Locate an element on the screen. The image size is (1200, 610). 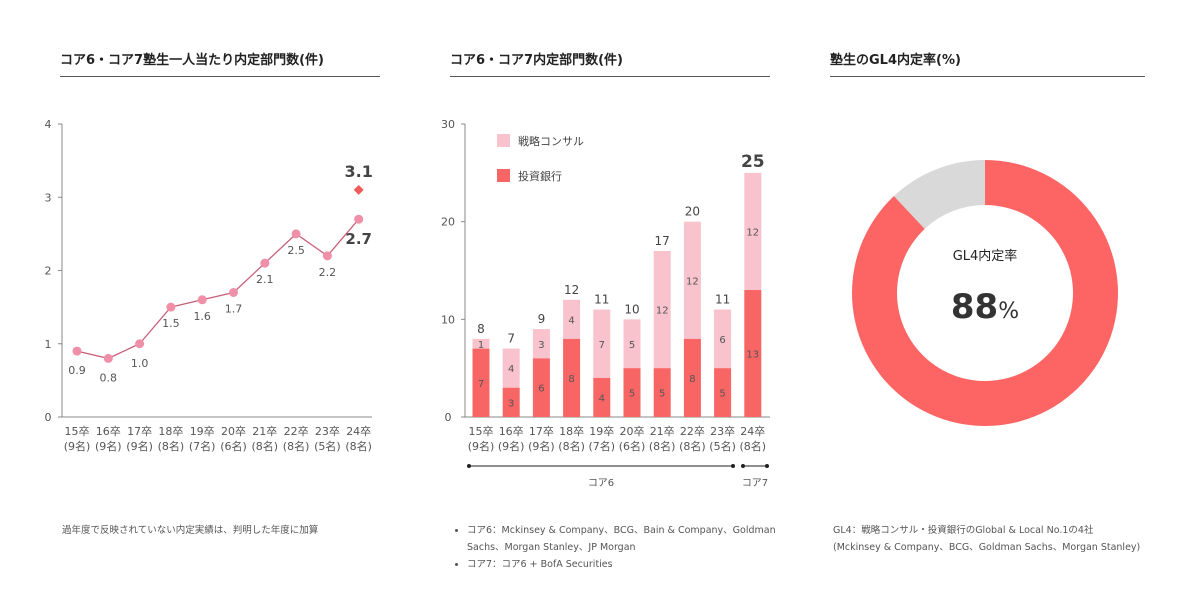
donut-center-value: 88% is located at coordinates (985, 307).